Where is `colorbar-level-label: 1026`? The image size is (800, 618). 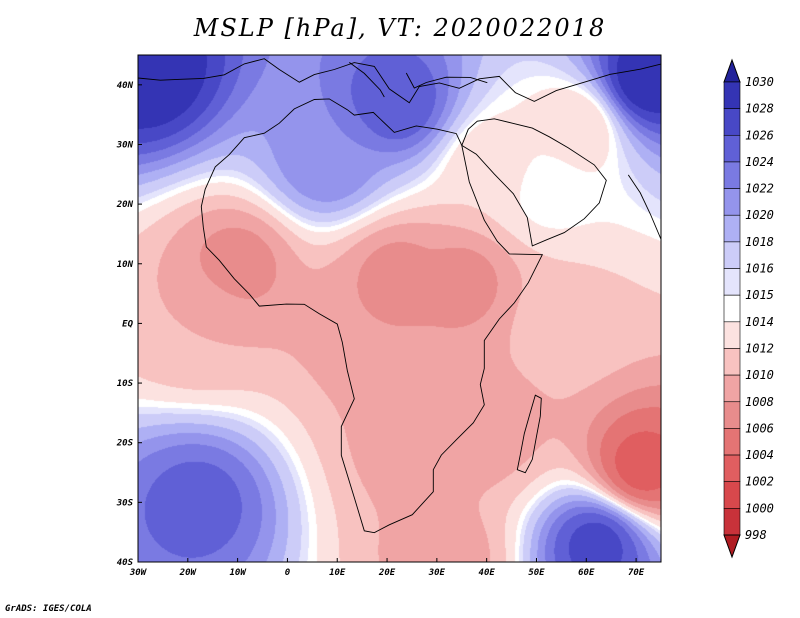 colorbar-level-label: 1026 is located at coordinates (759, 135).